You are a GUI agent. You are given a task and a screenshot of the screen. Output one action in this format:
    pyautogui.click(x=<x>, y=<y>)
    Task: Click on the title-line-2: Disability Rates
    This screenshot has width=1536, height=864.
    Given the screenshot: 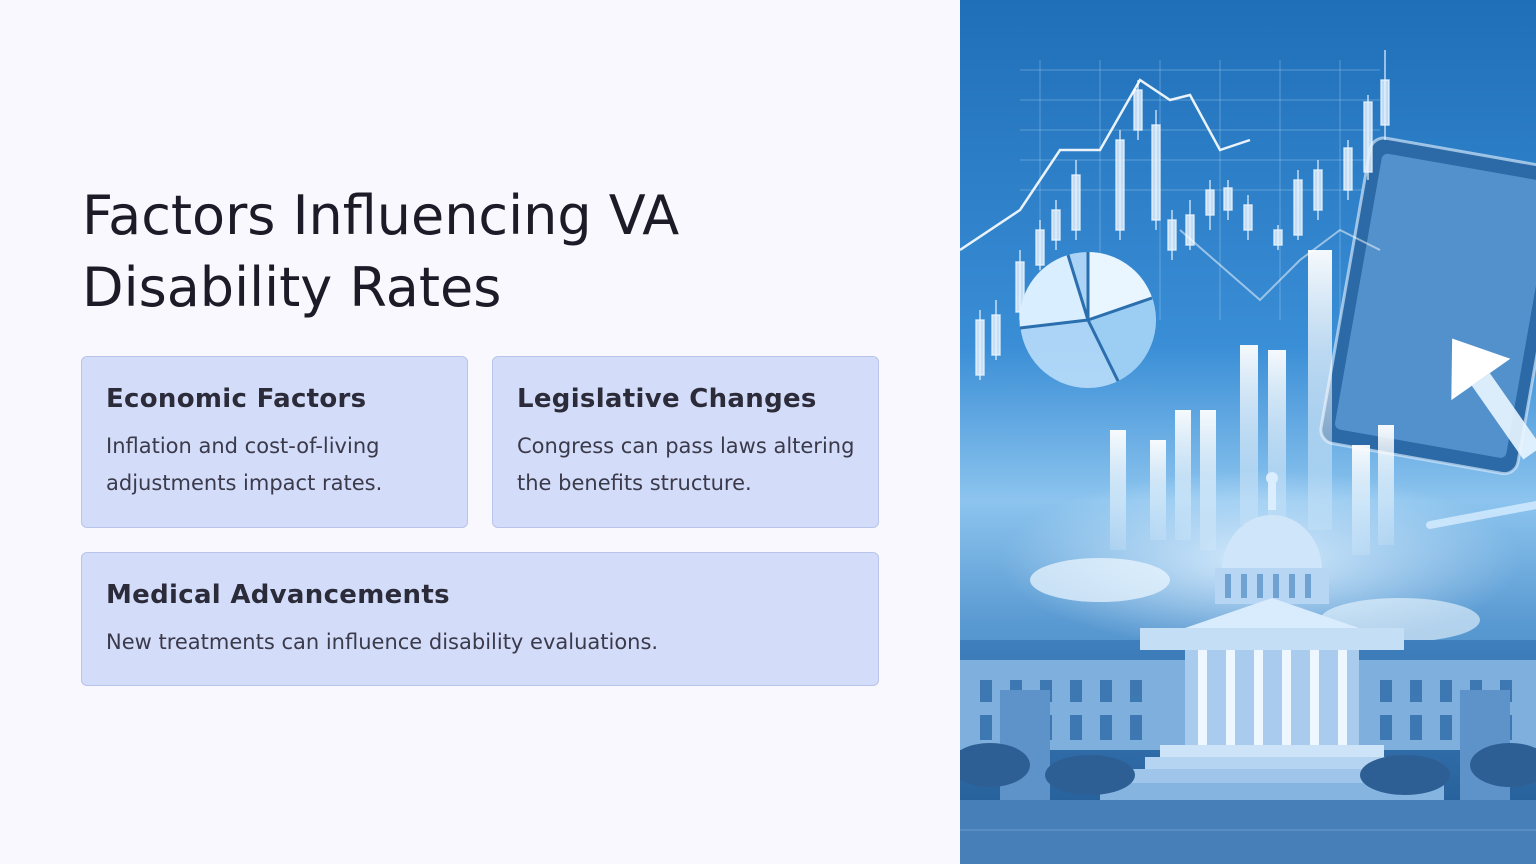 What is the action you would take?
    pyautogui.click(x=292, y=287)
    